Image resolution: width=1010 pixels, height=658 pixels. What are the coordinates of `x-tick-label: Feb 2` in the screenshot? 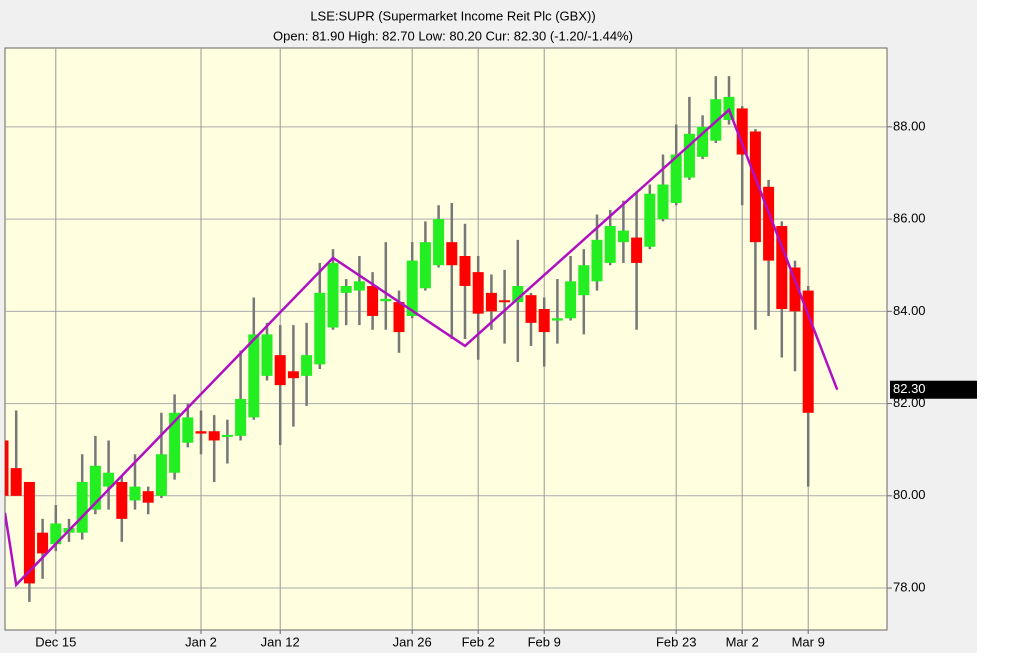 It's located at (478, 641).